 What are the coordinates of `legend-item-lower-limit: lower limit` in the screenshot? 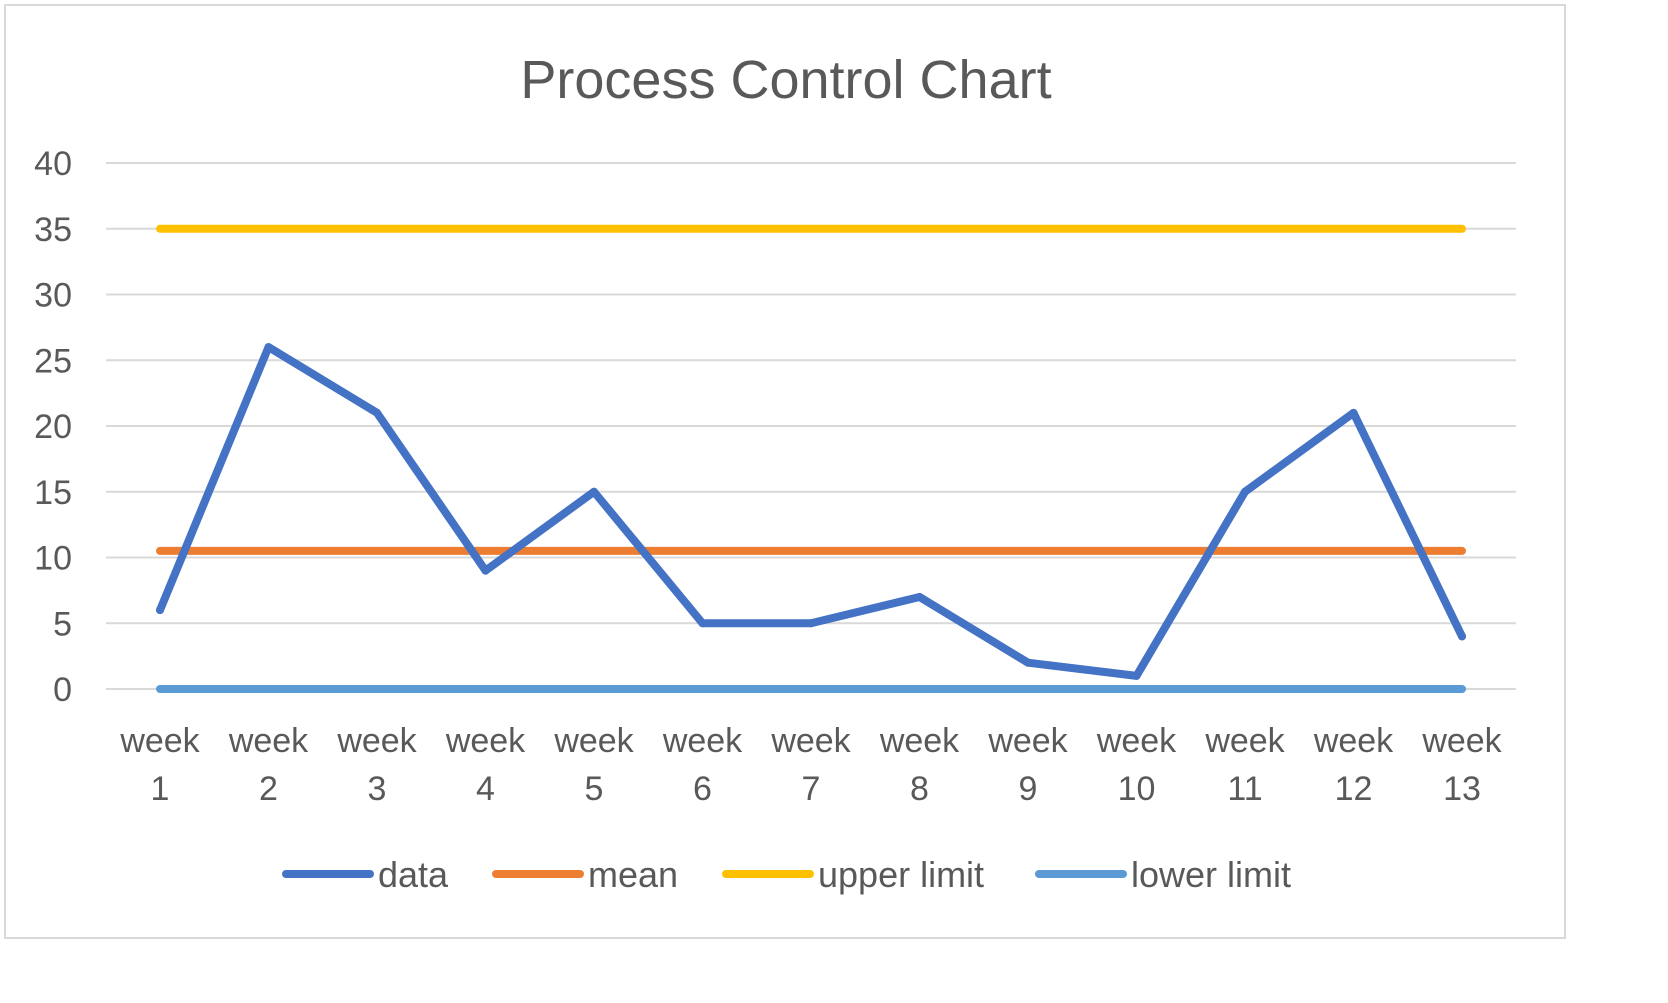 It's located at (1163, 874).